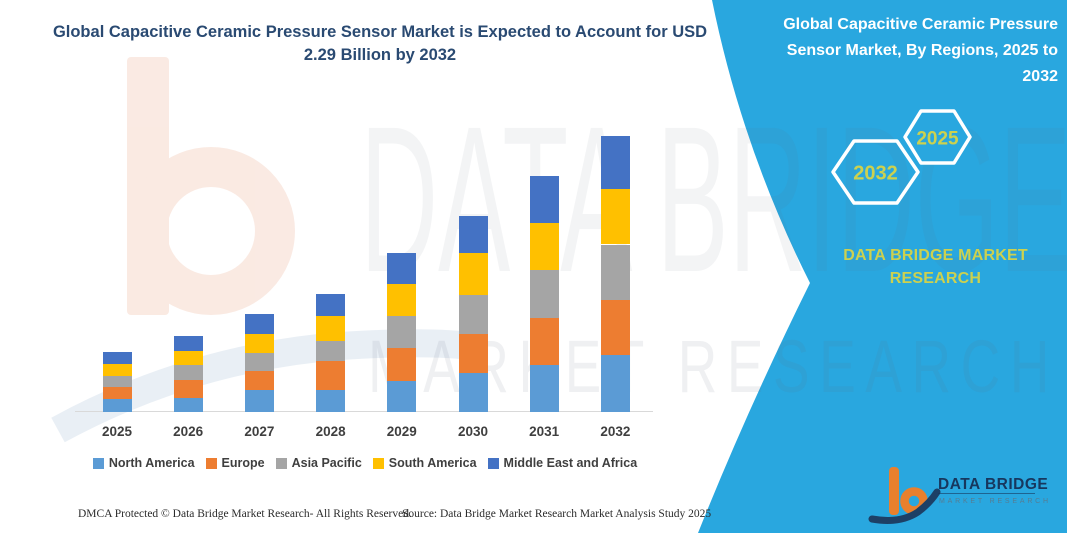 This screenshot has height=533, width=1067. I want to click on bar-segment-europe-2032, so click(615, 327).